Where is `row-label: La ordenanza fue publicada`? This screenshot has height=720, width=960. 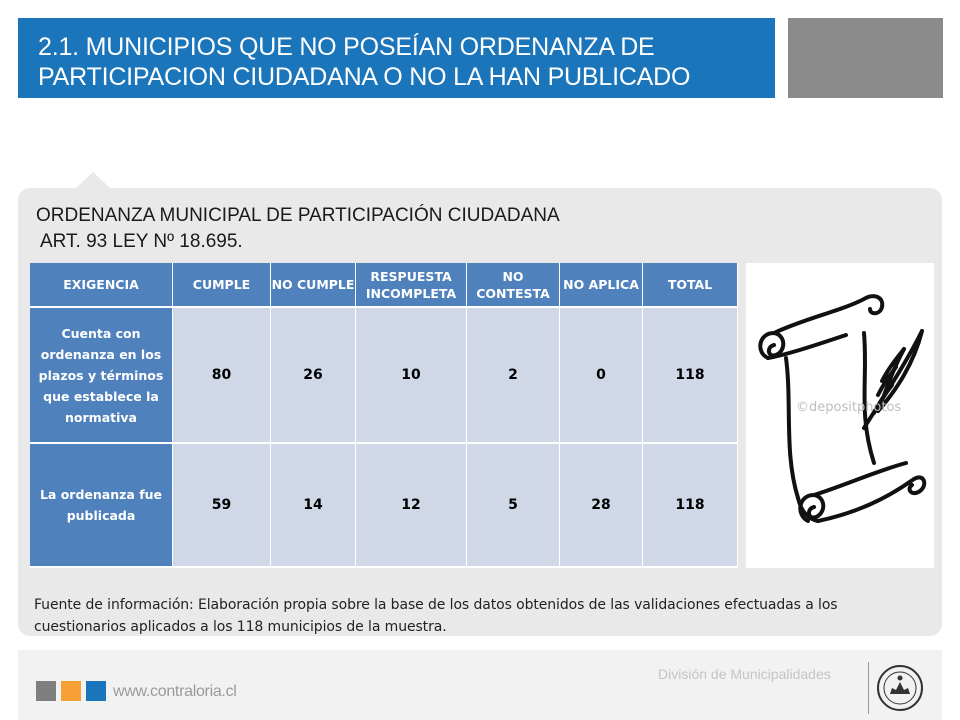
row-label: La ordenanza fue publicada is located at coordinates (101, 506).